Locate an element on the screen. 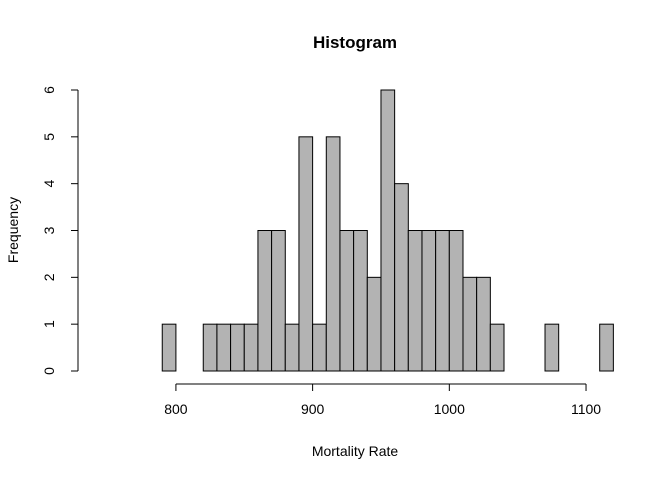 The image size is (672, 480). y-tick-label: 2 is located at coordinates (49, 277).